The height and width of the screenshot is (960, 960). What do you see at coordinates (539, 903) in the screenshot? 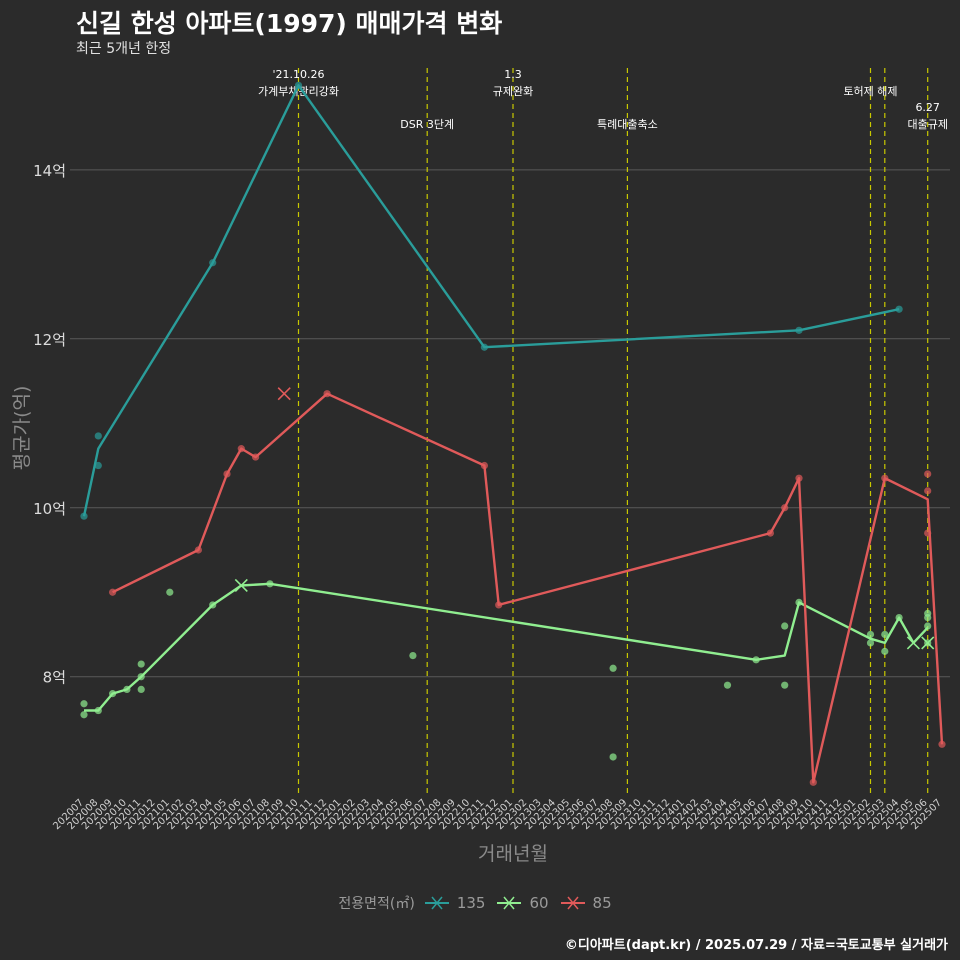
I see `legend-label-60: 60` at bounding box center [539, 903].